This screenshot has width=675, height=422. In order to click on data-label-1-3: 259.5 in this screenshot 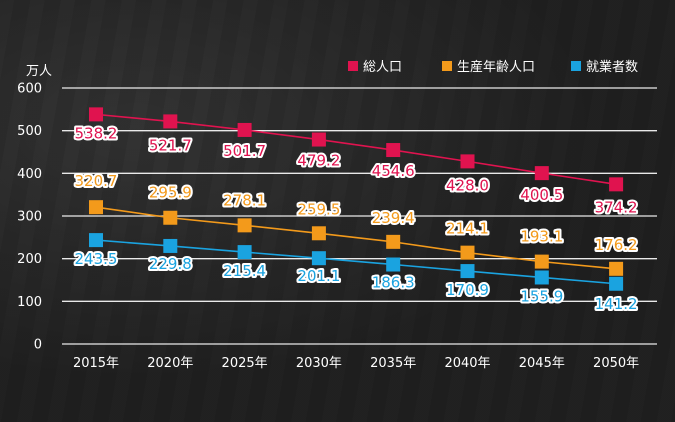, I will do `click(318, 209)`.